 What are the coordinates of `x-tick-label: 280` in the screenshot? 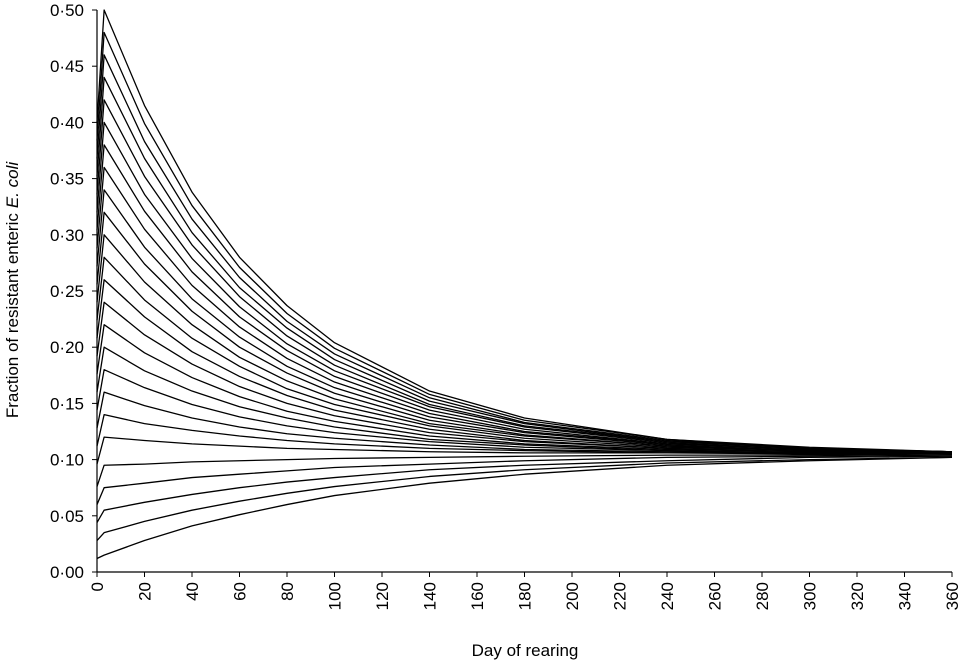 It's located at (762, 596).